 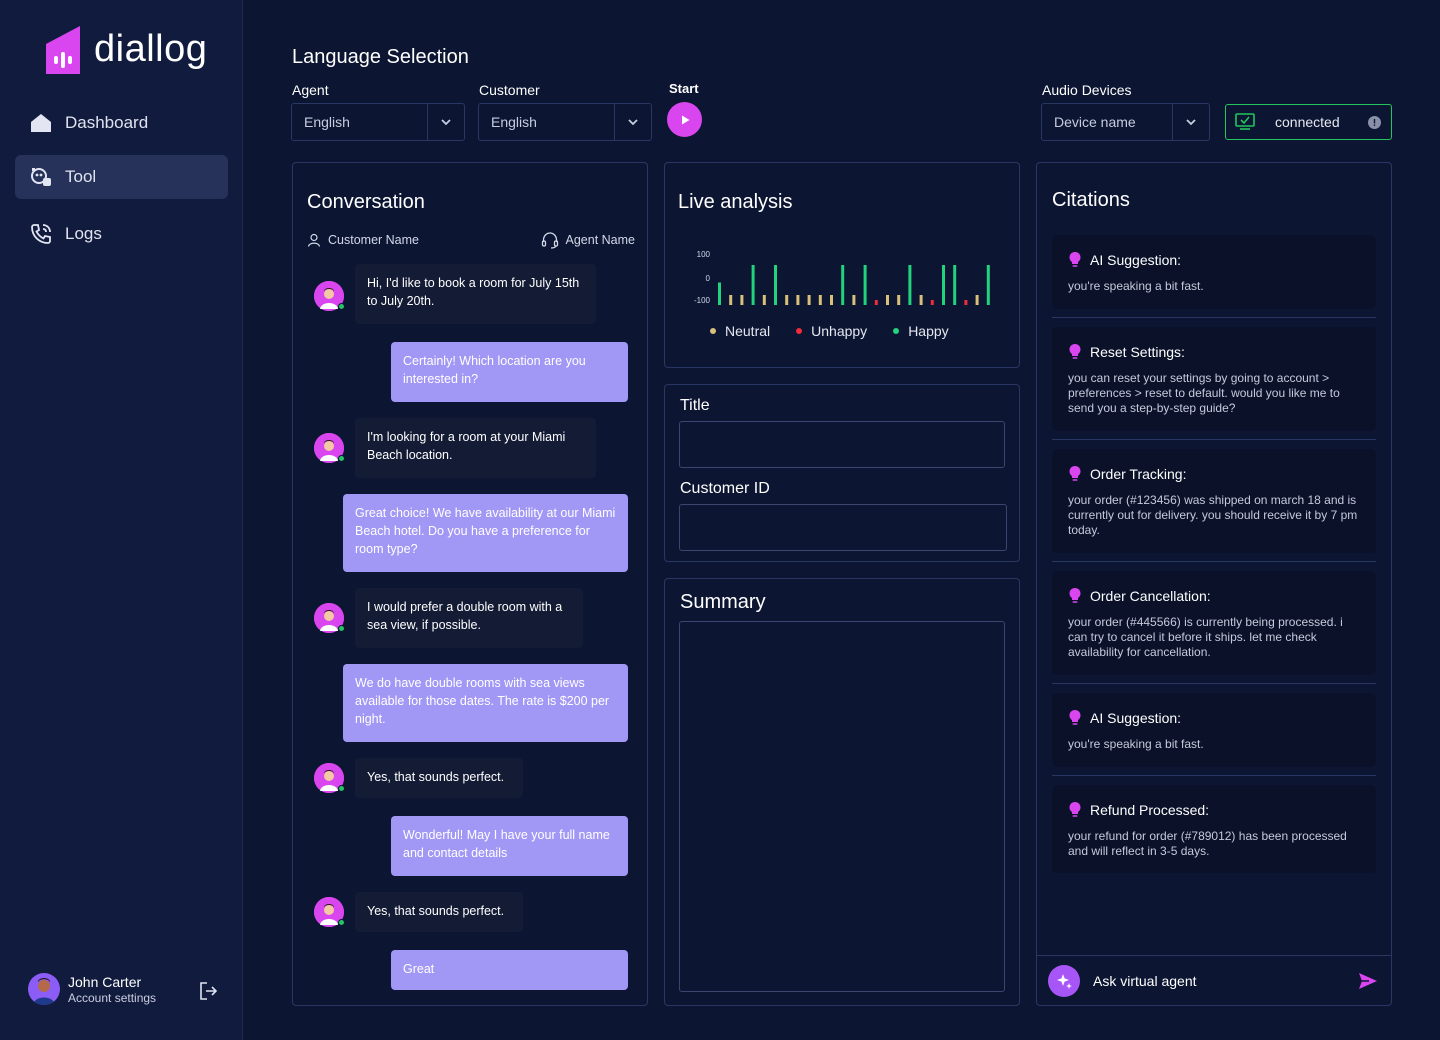 I want to click on title-input, so click(x=842, y=444).